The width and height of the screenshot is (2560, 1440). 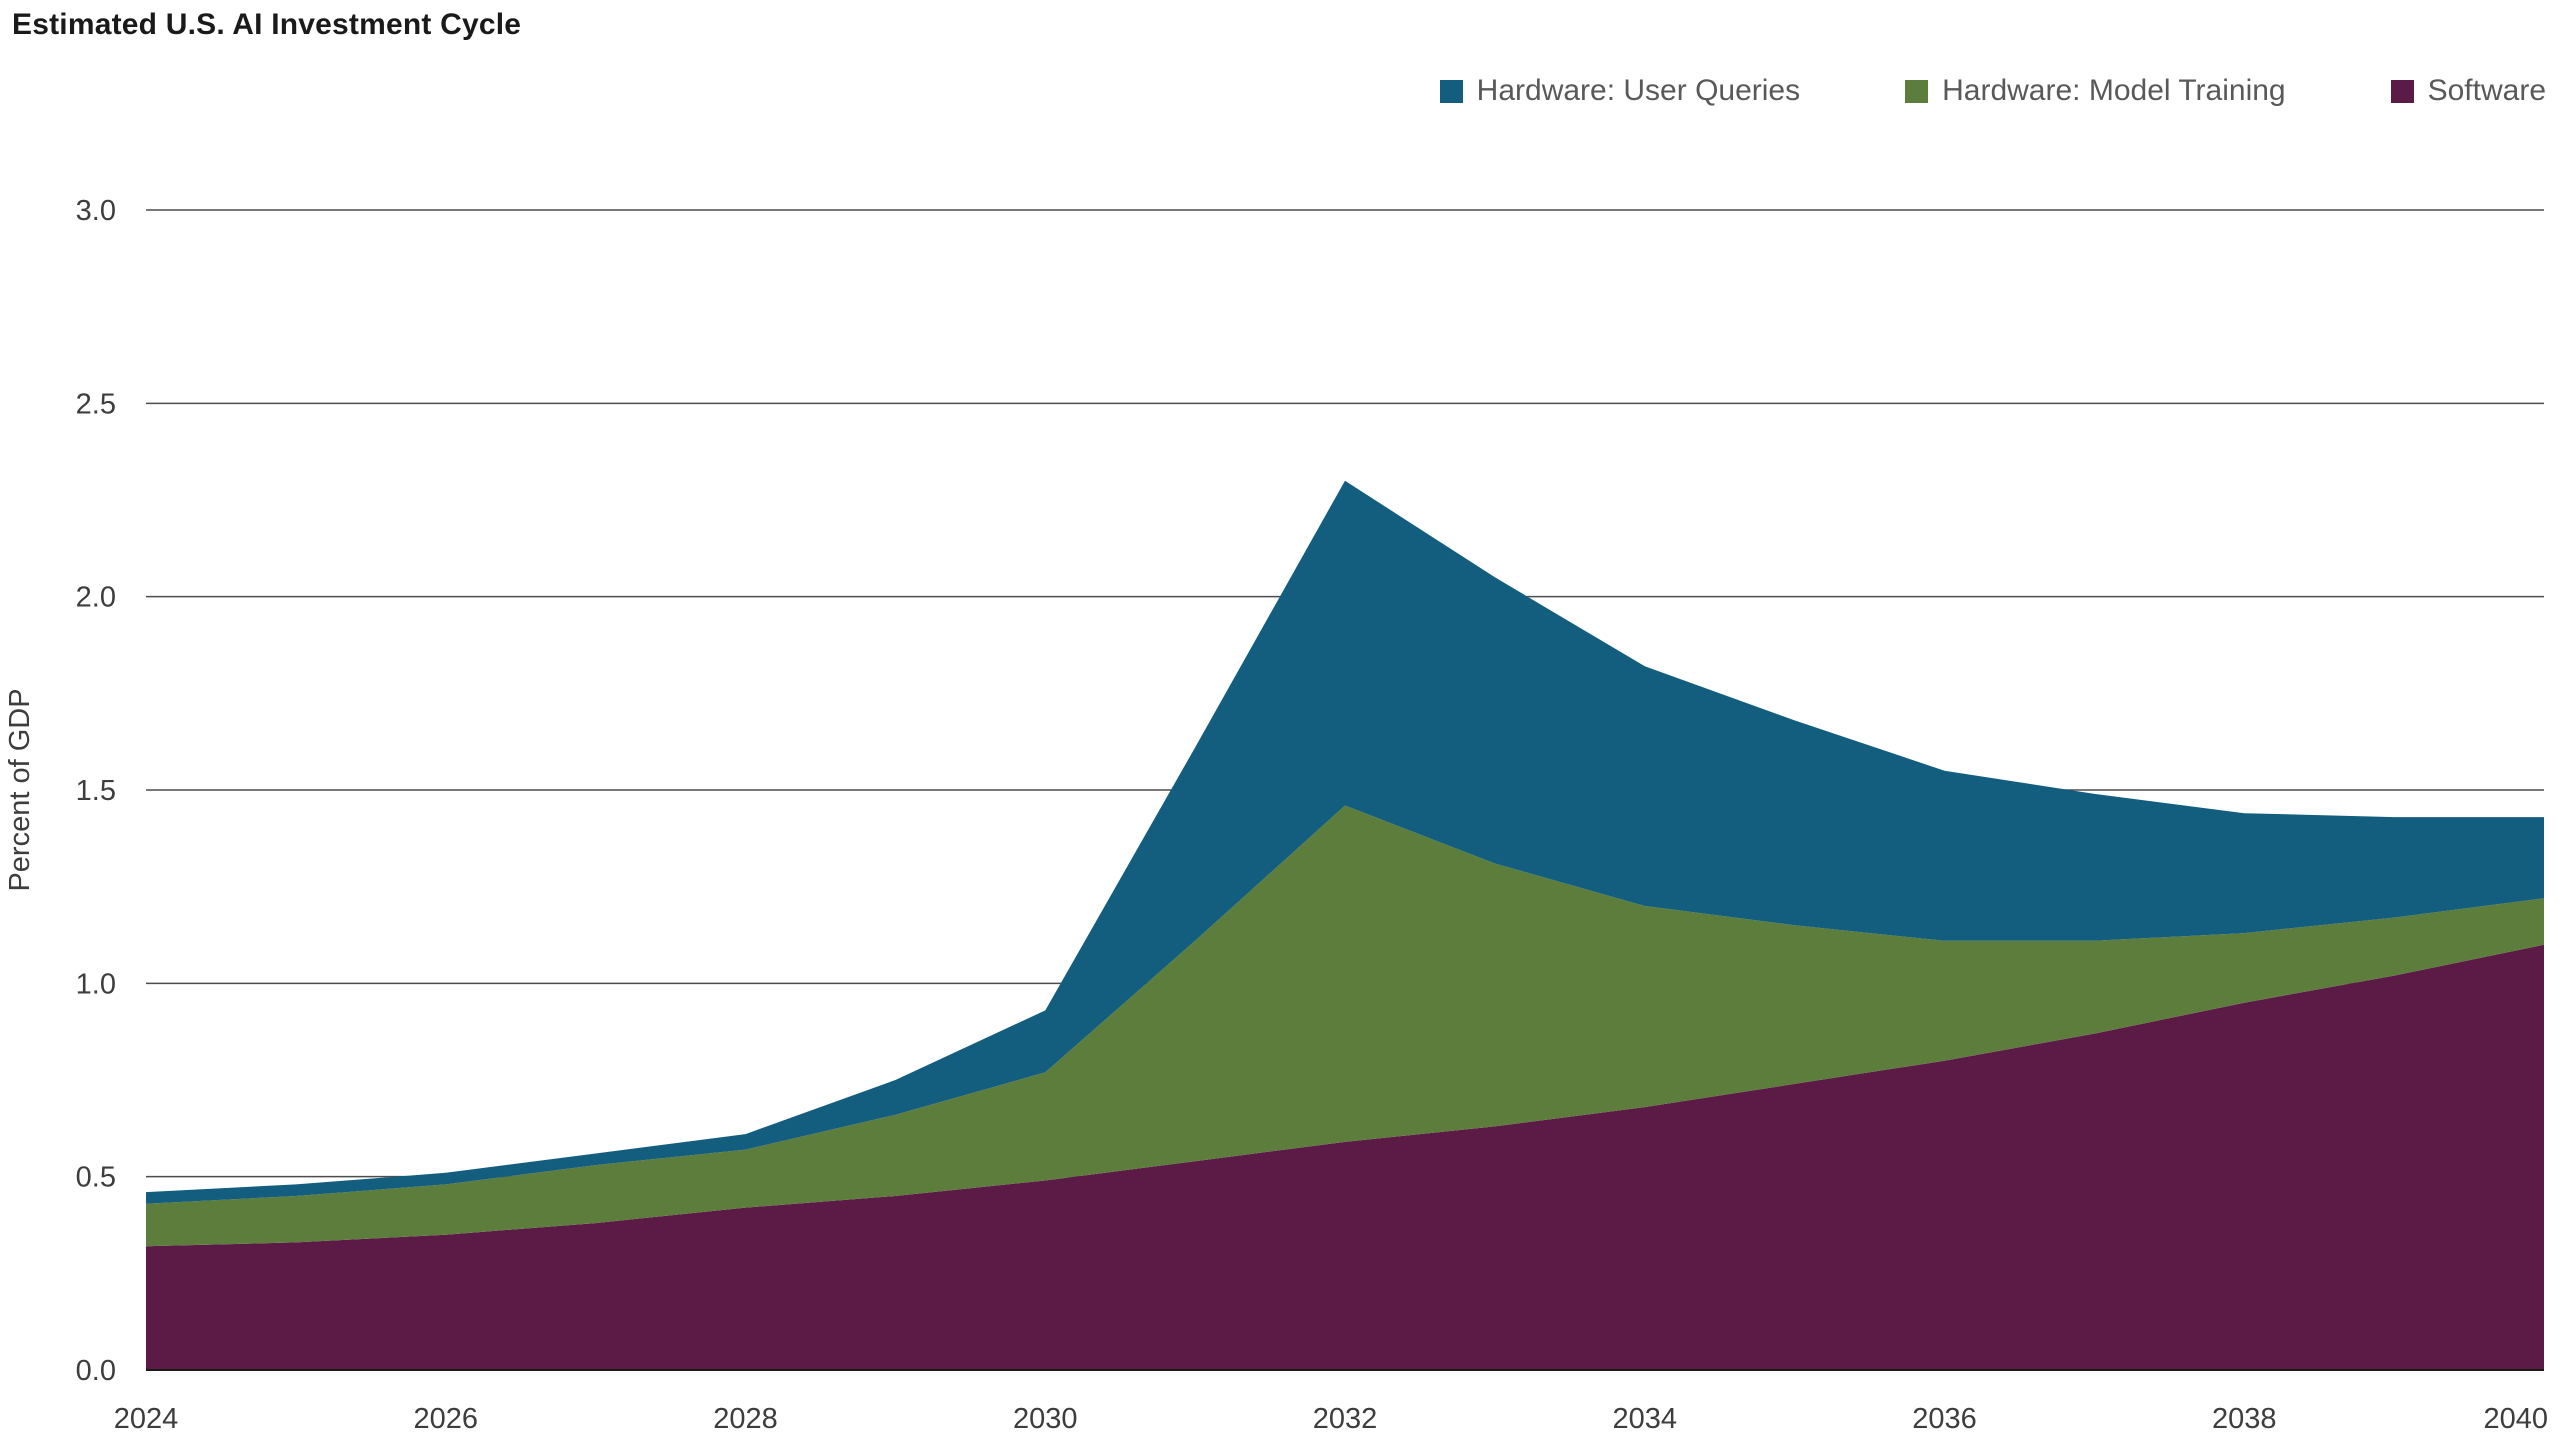 I want to click on legend-label-software: Software, so click(x=2486, y=90).